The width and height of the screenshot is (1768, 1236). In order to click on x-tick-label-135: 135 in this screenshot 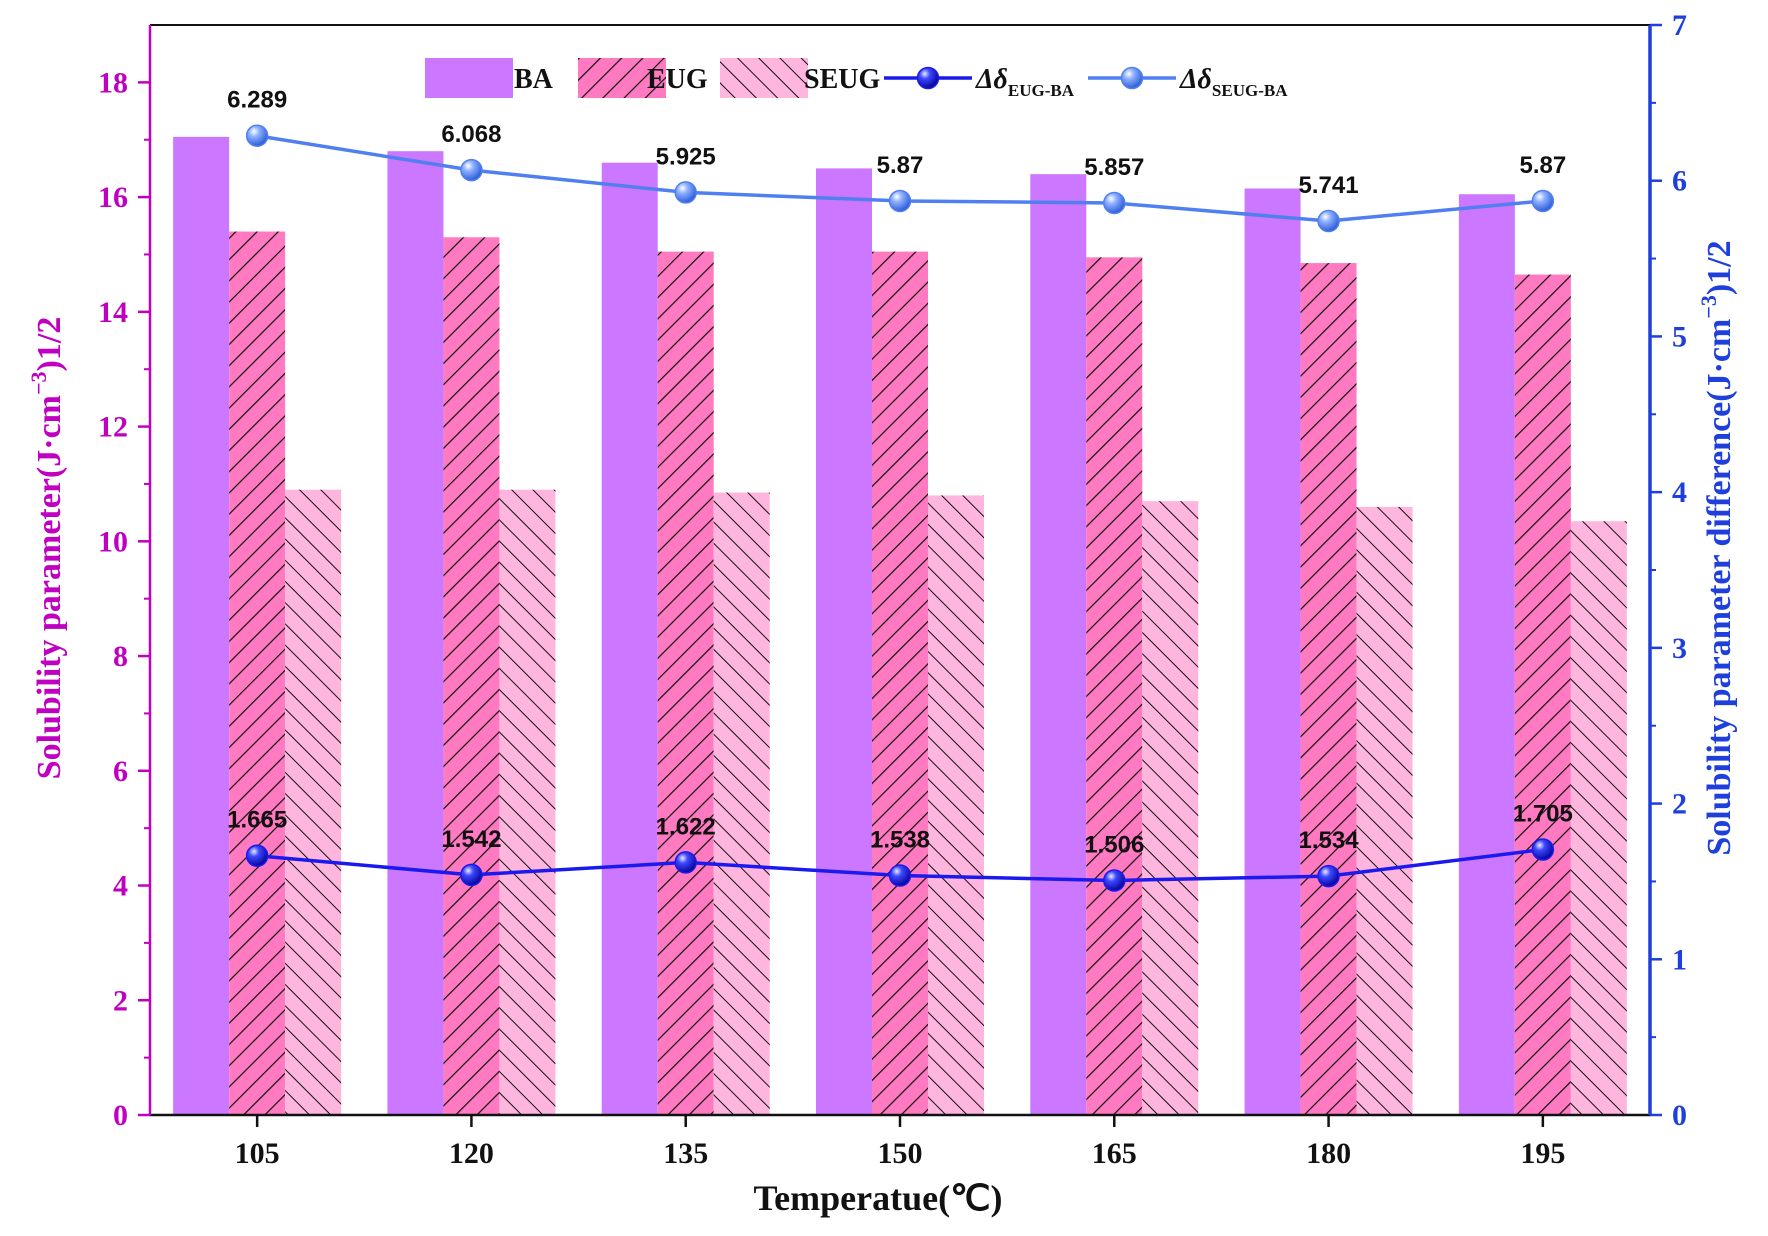, I will do `click(685, 1153)`.